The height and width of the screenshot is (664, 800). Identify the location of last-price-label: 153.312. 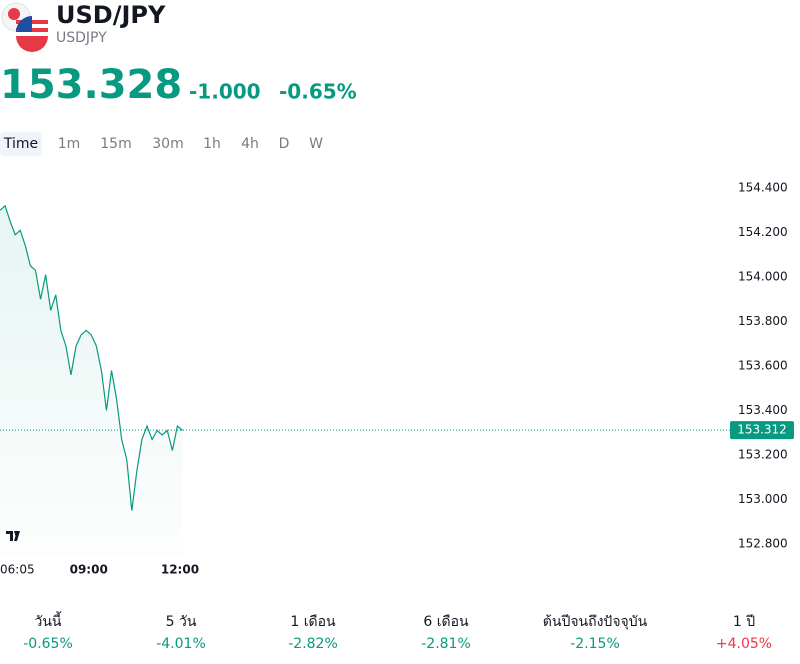
(762, 430).